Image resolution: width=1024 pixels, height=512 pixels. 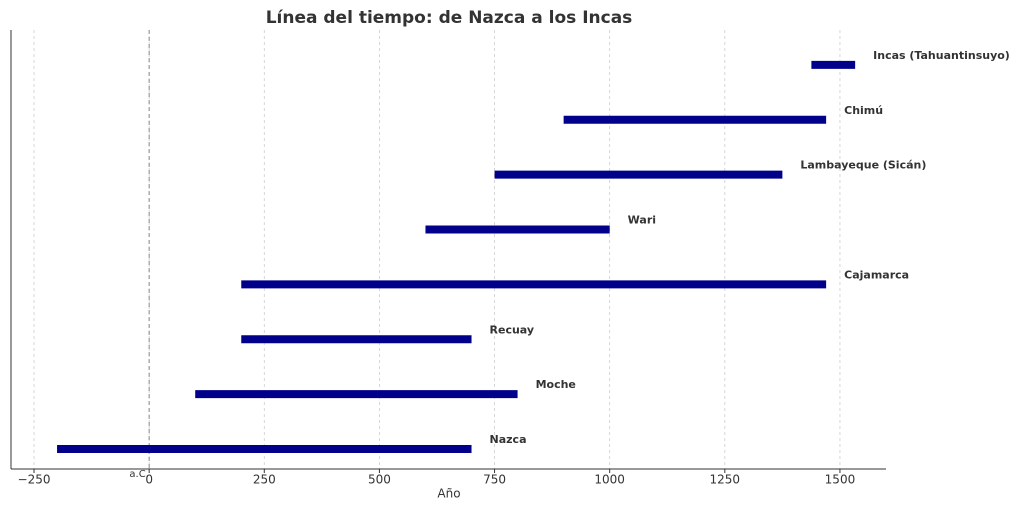 I want to click on chart-title: Línea del tiempo: de Nazca a los Incas, so click(x=449, y=18).